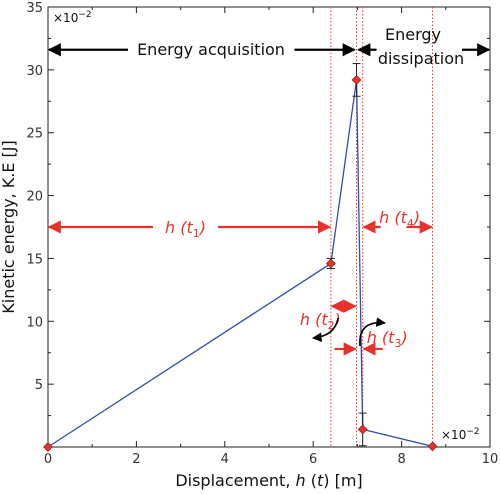  What do you see at coordinates (211, 49) in the screenshot?
I see `phase-label-acquisition: Energy acquisition` at bounding box center [211, 49].